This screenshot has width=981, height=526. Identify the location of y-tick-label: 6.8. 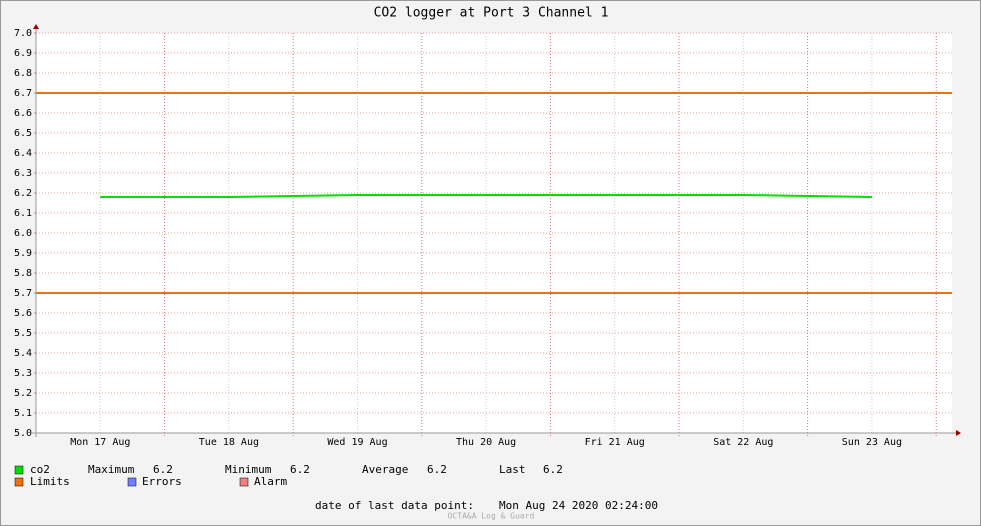
(23, 73).